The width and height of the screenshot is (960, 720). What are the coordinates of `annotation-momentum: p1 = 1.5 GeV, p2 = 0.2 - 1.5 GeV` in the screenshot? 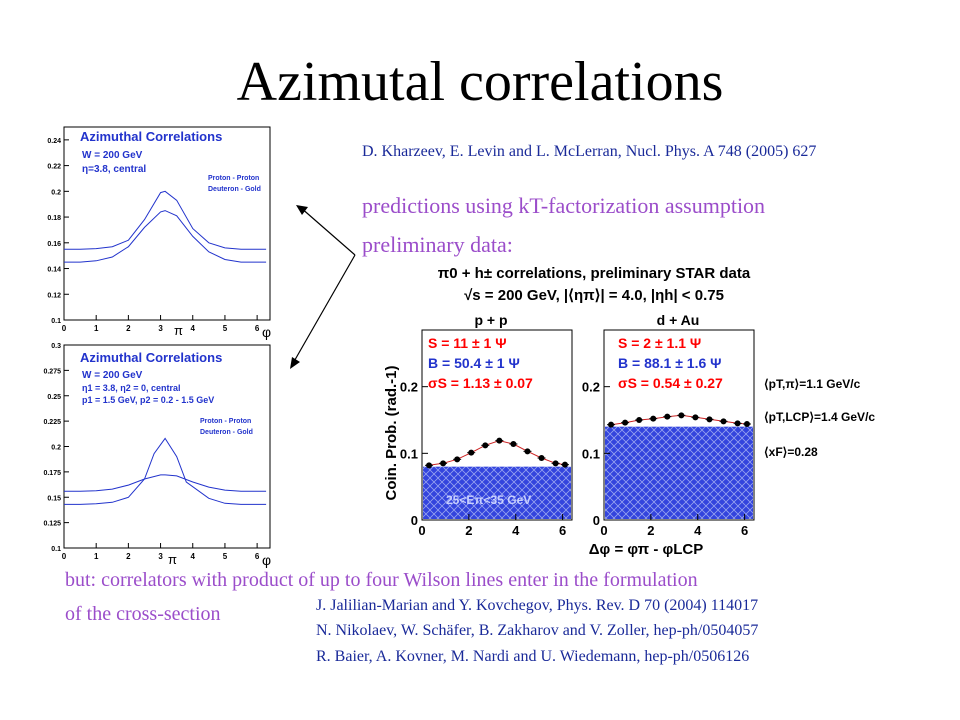 It's located at (148, 400).